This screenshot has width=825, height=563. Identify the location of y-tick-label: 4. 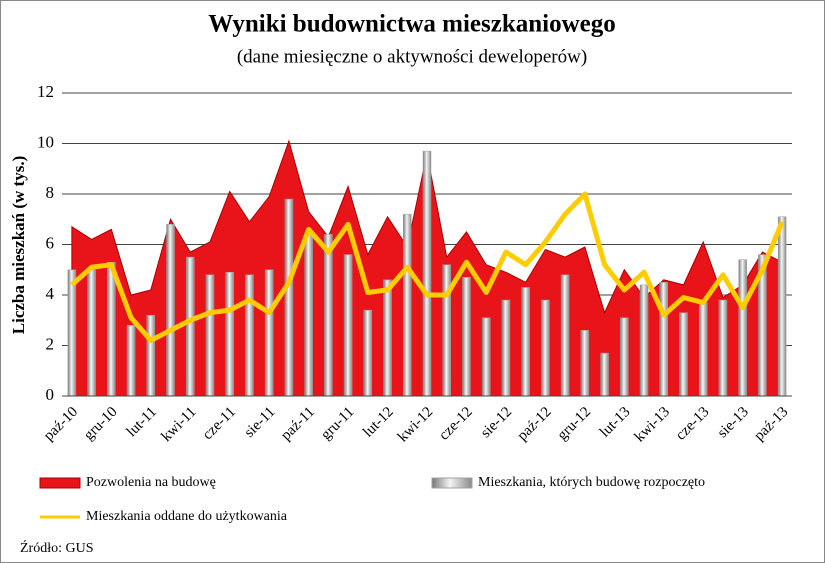
(50, 293).